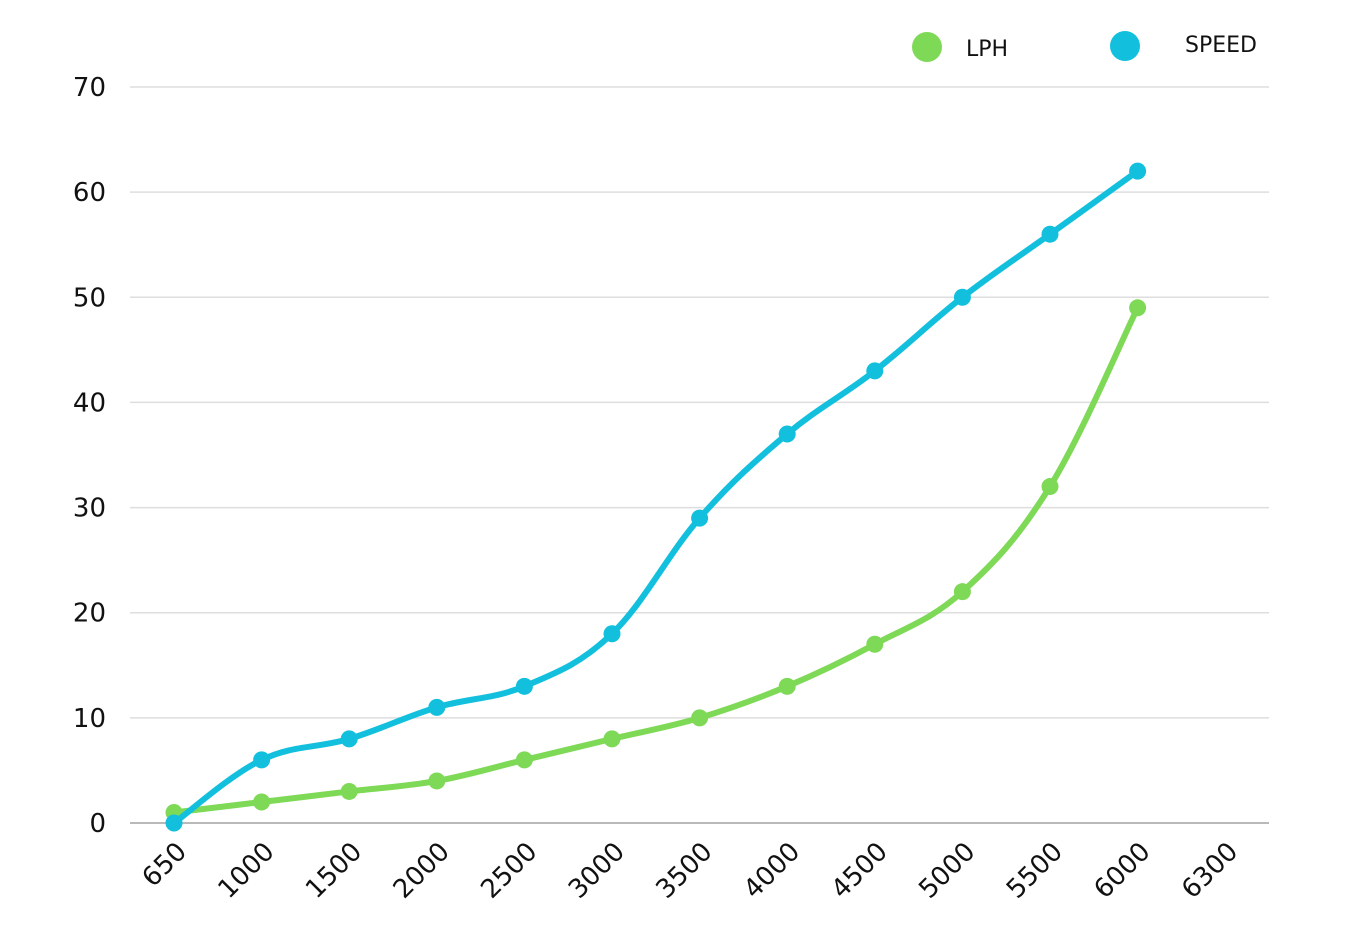  What do you see at coordinates (334, 871) in the screenshot?
I see `x-tick-label: 1500` at bounding box center [334, 871].